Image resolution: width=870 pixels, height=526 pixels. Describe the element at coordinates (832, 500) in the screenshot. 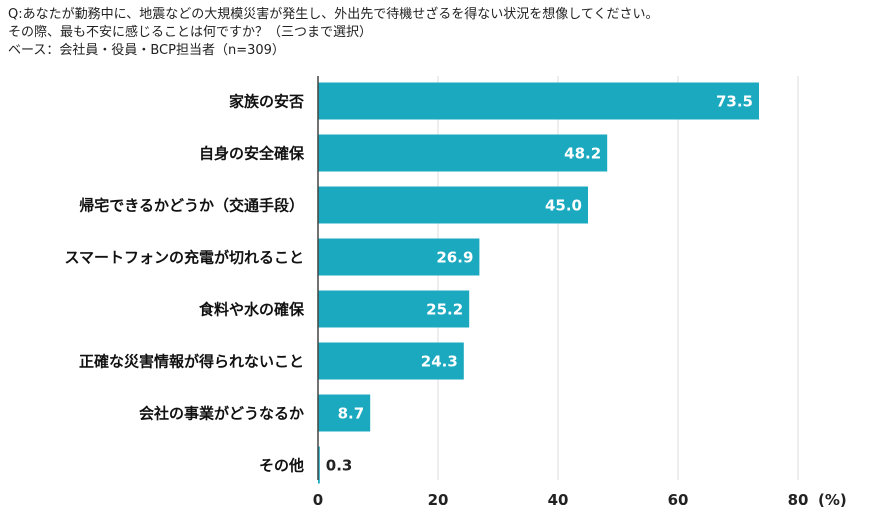

I see `x-axis-unit-label: (%)` at that location.